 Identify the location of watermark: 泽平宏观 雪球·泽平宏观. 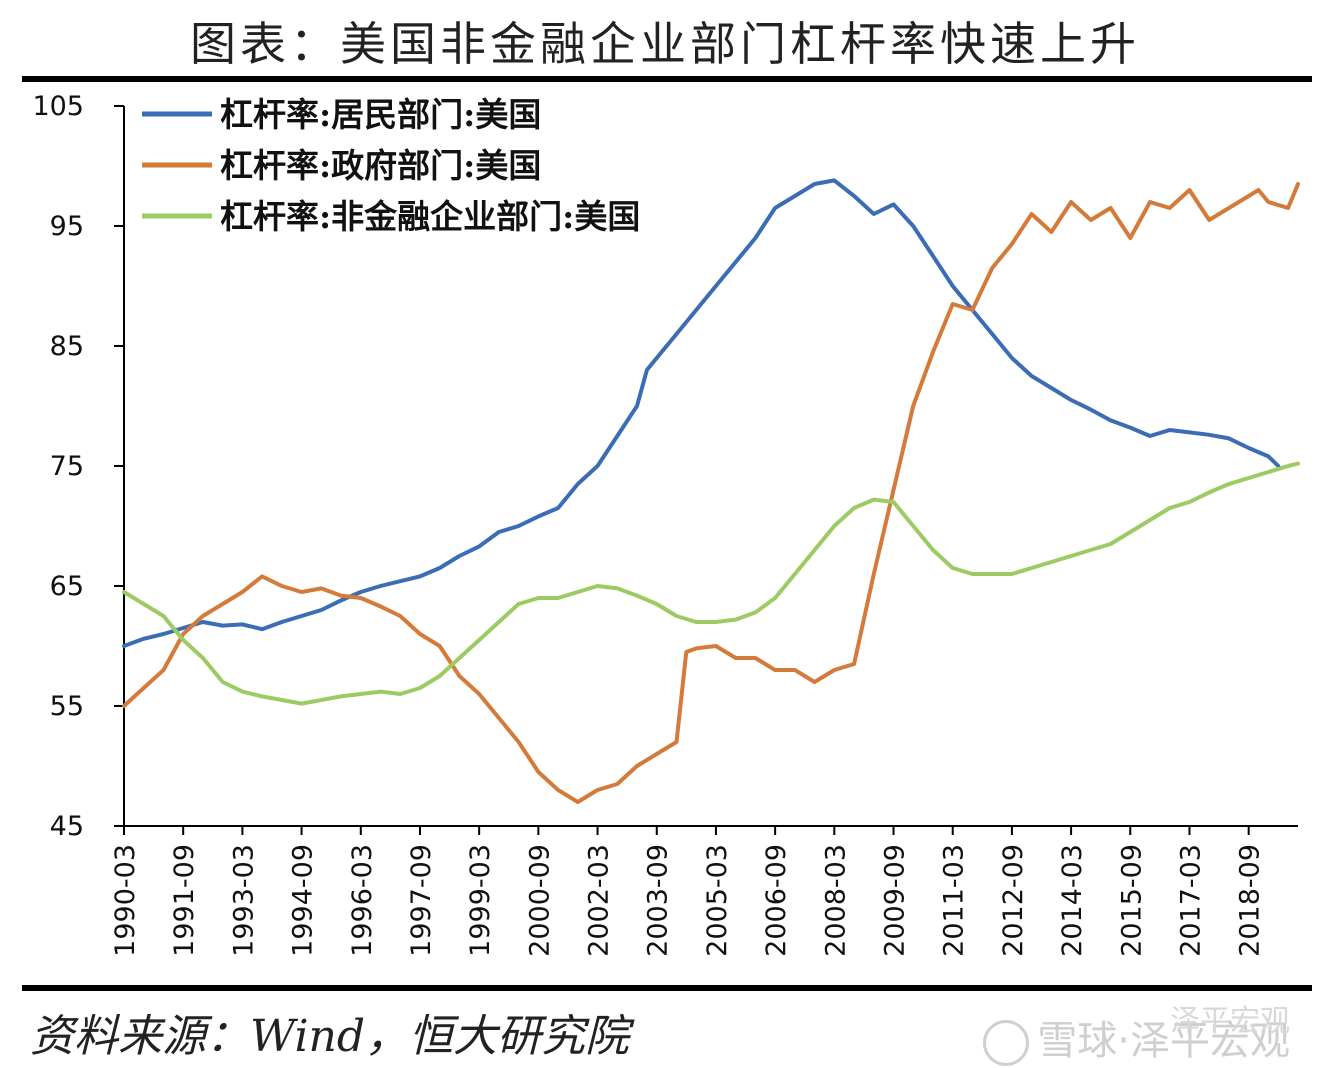
(1136, 1035).